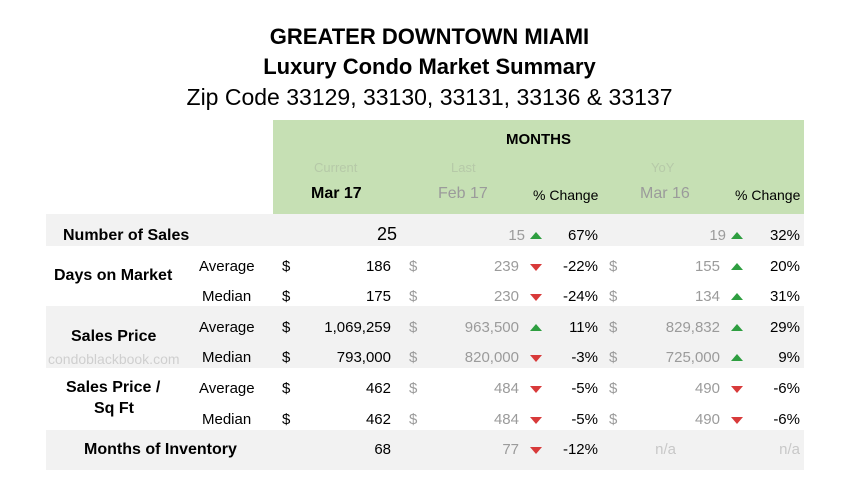 This screenshot has height=491, width=859. Describe the element at coordinates (786, 419) in the screenshot. I see `sqft-median-yoy-change: -6%` at that location.